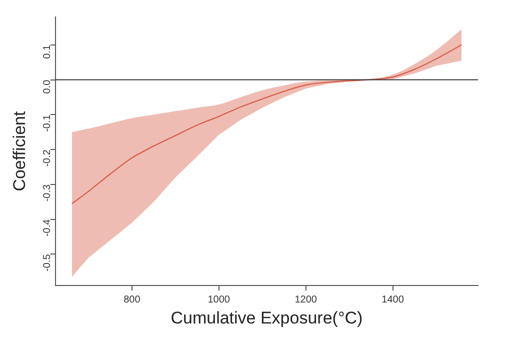 The width and height of the screenshot is (506, 337). Describe the element at coordinates (132, 300) in the screenshot. I see `x-tick-label: 800` at that location.